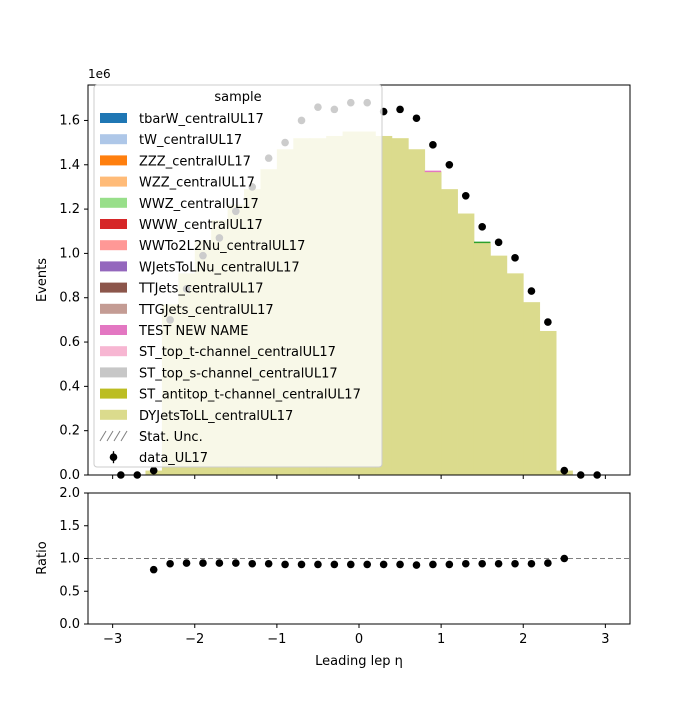  What do you see at coordinates (359, 477) in the screenshot?
I see `main-x-ticks` at bounding box center [359, 477].